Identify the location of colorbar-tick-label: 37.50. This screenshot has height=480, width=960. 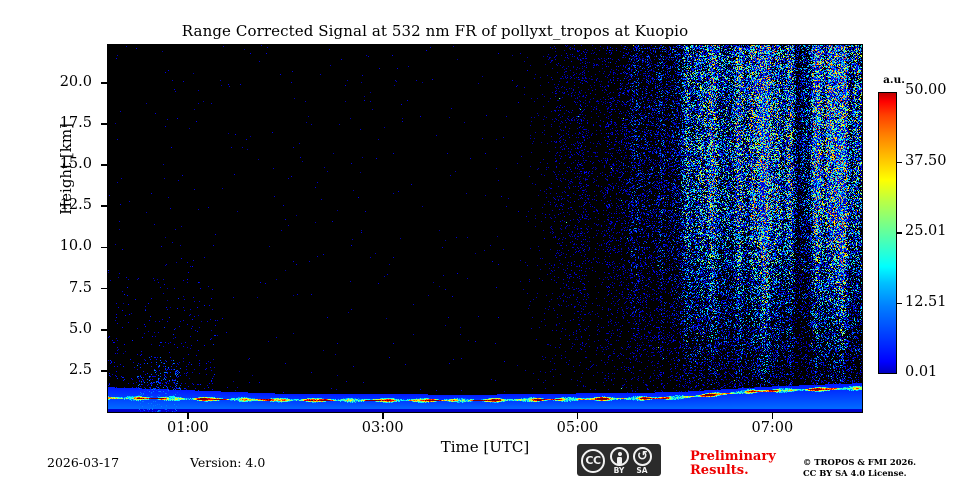
(926, 160).